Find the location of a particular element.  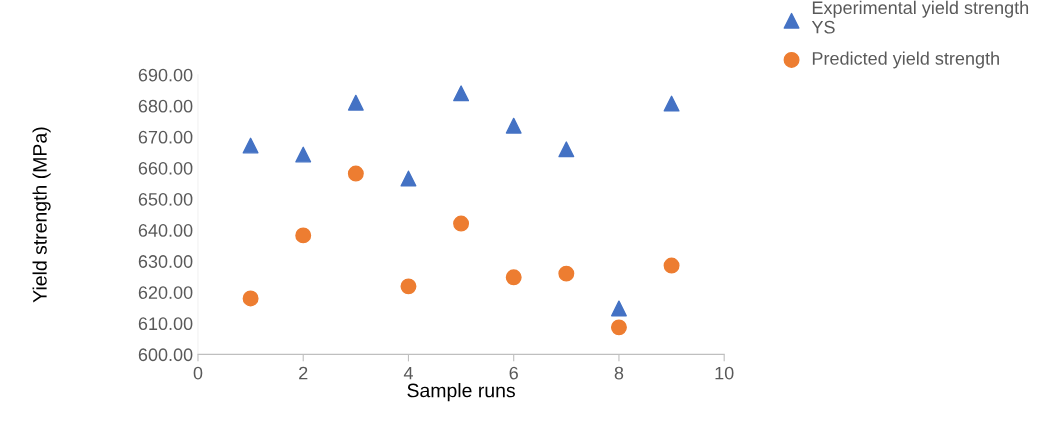

y-tick-label: 610.00 is located at coordinates (165, 324).